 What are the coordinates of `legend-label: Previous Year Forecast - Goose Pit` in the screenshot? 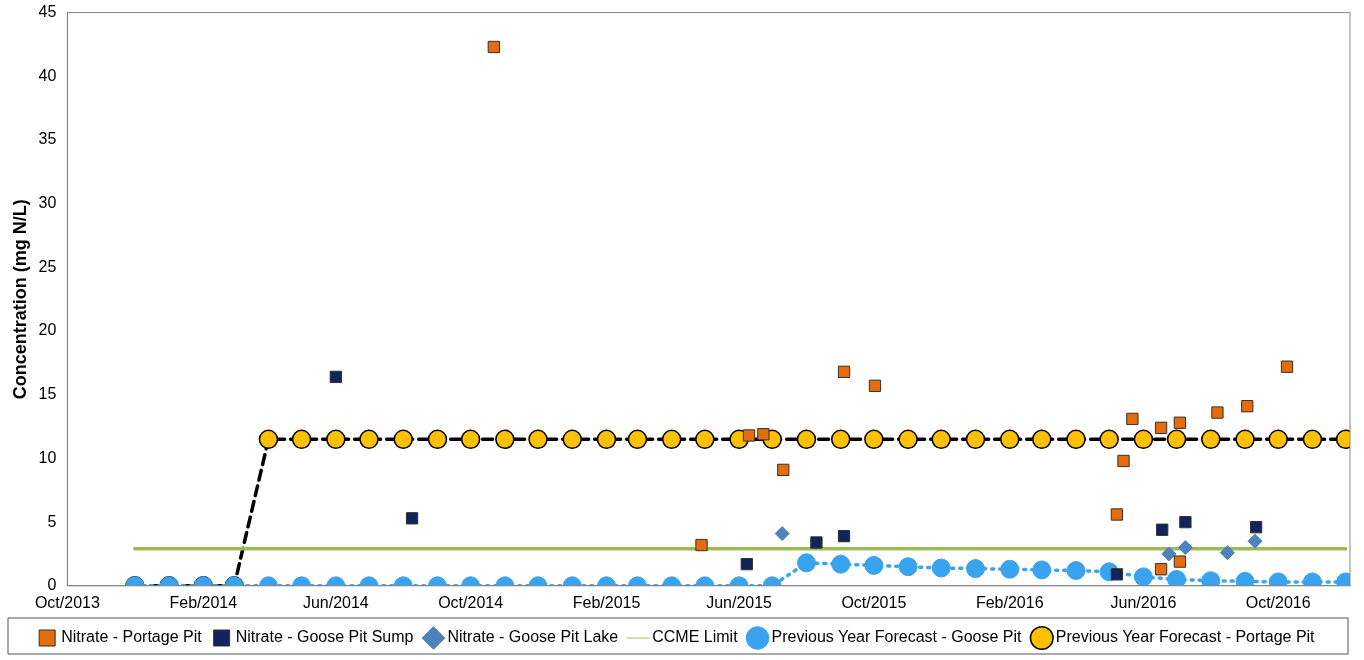 It's located at (897, 637).